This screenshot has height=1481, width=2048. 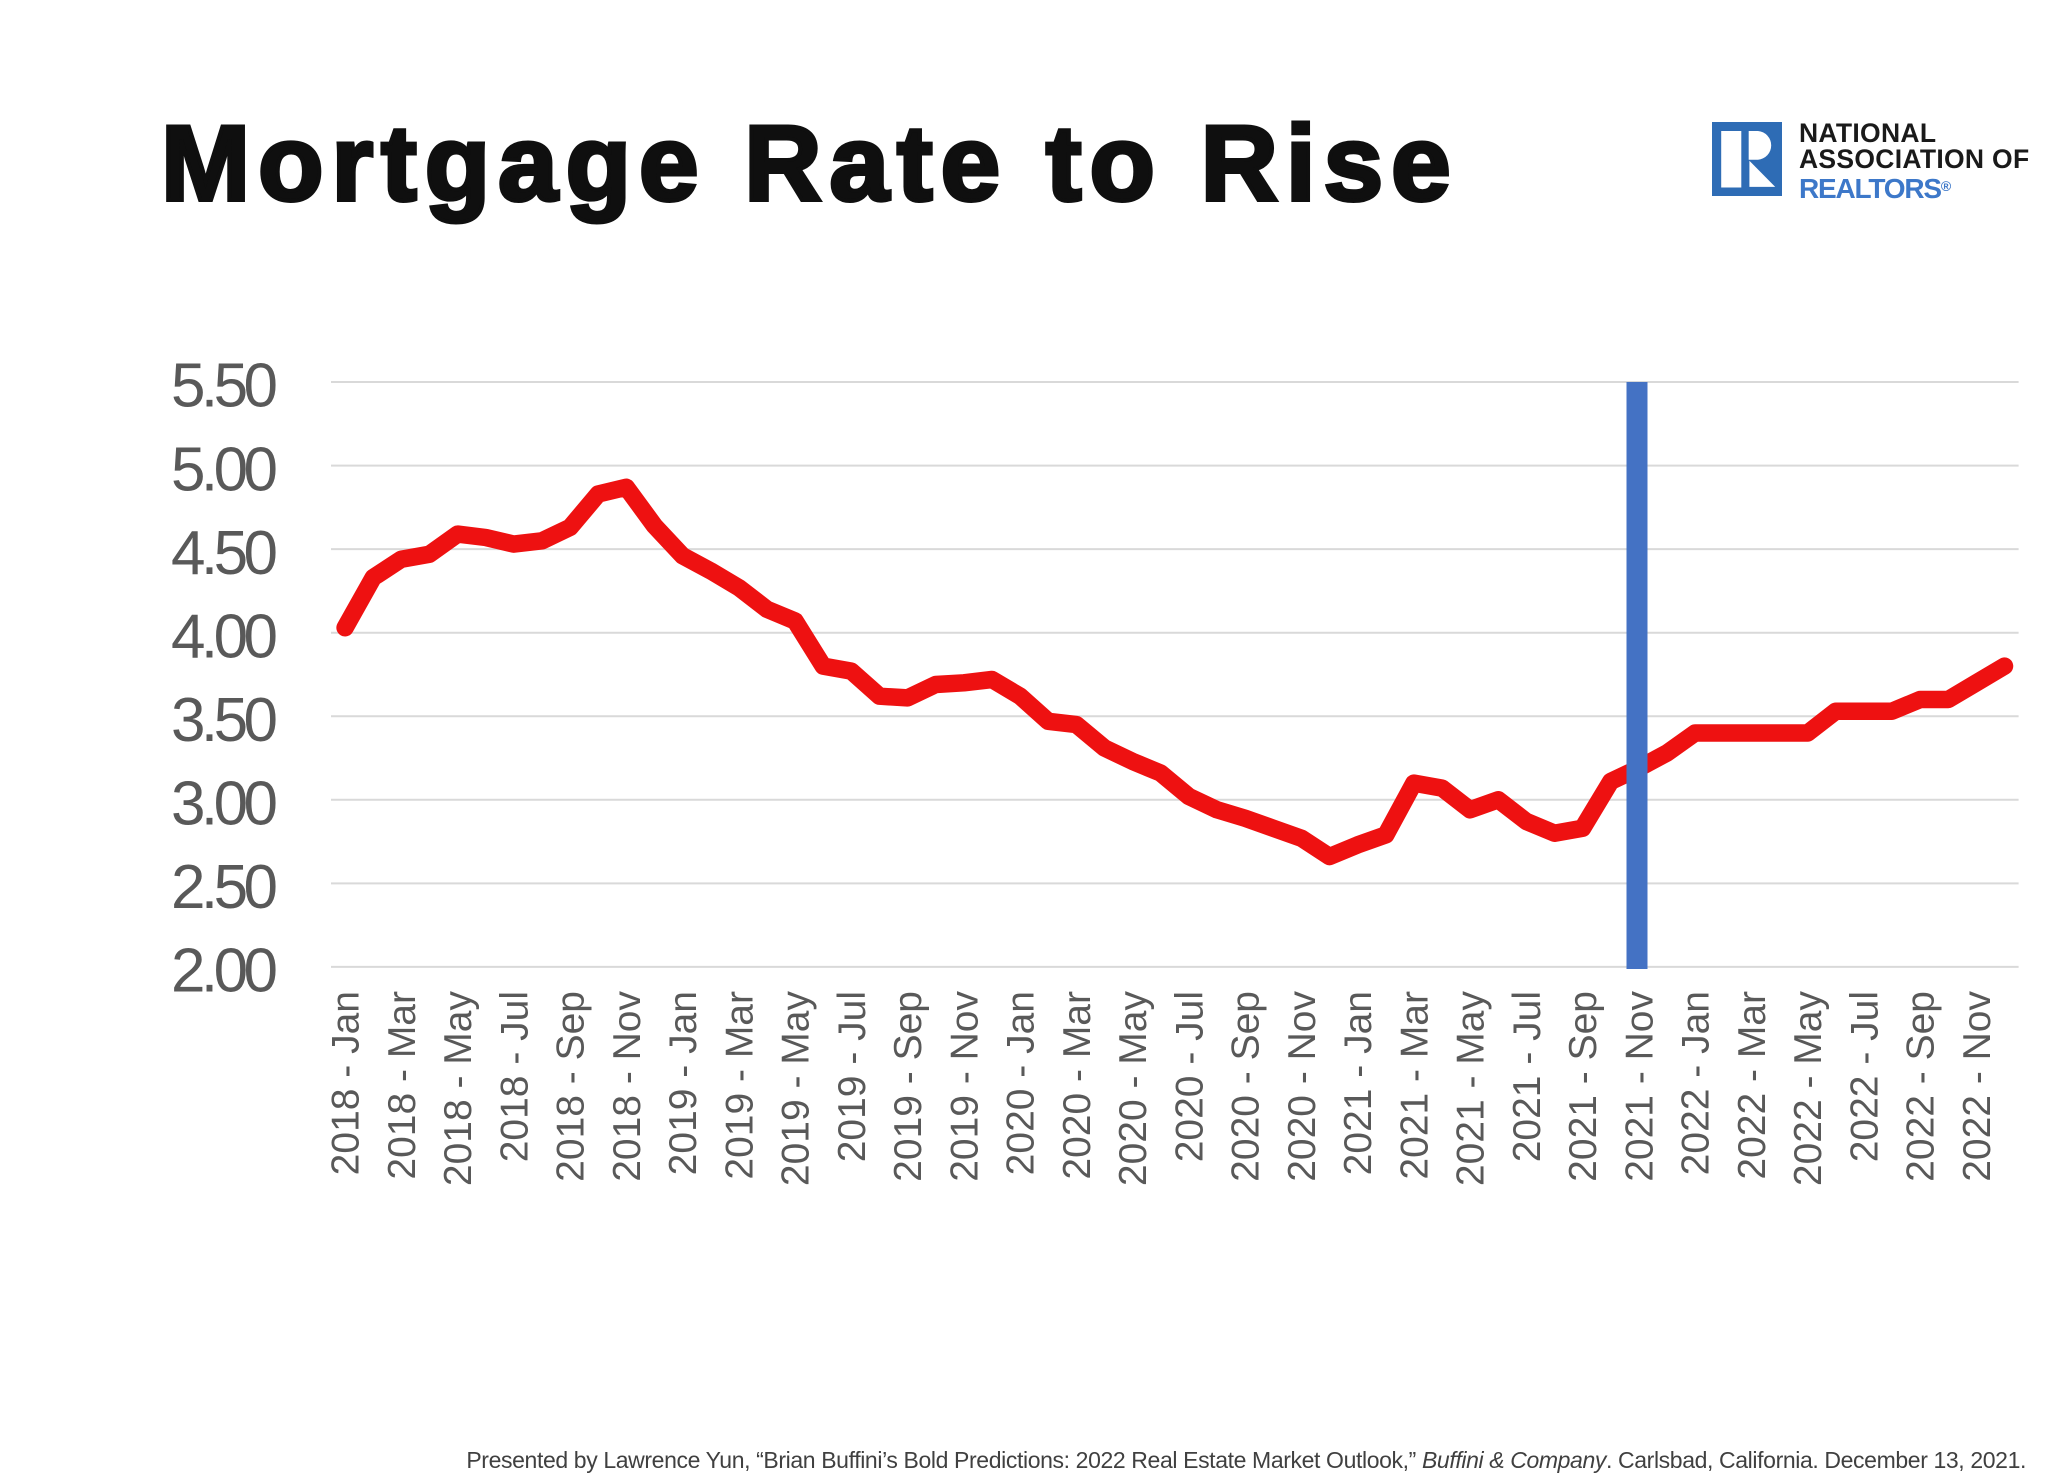 I want to click on svg-text: 2022 - Sep, so click(x=1921, y=1086).